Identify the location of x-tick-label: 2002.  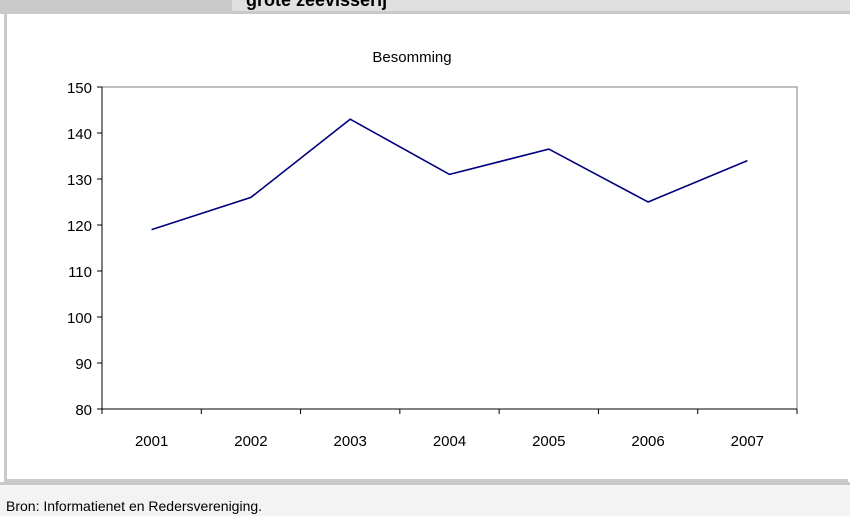
(250, 441).